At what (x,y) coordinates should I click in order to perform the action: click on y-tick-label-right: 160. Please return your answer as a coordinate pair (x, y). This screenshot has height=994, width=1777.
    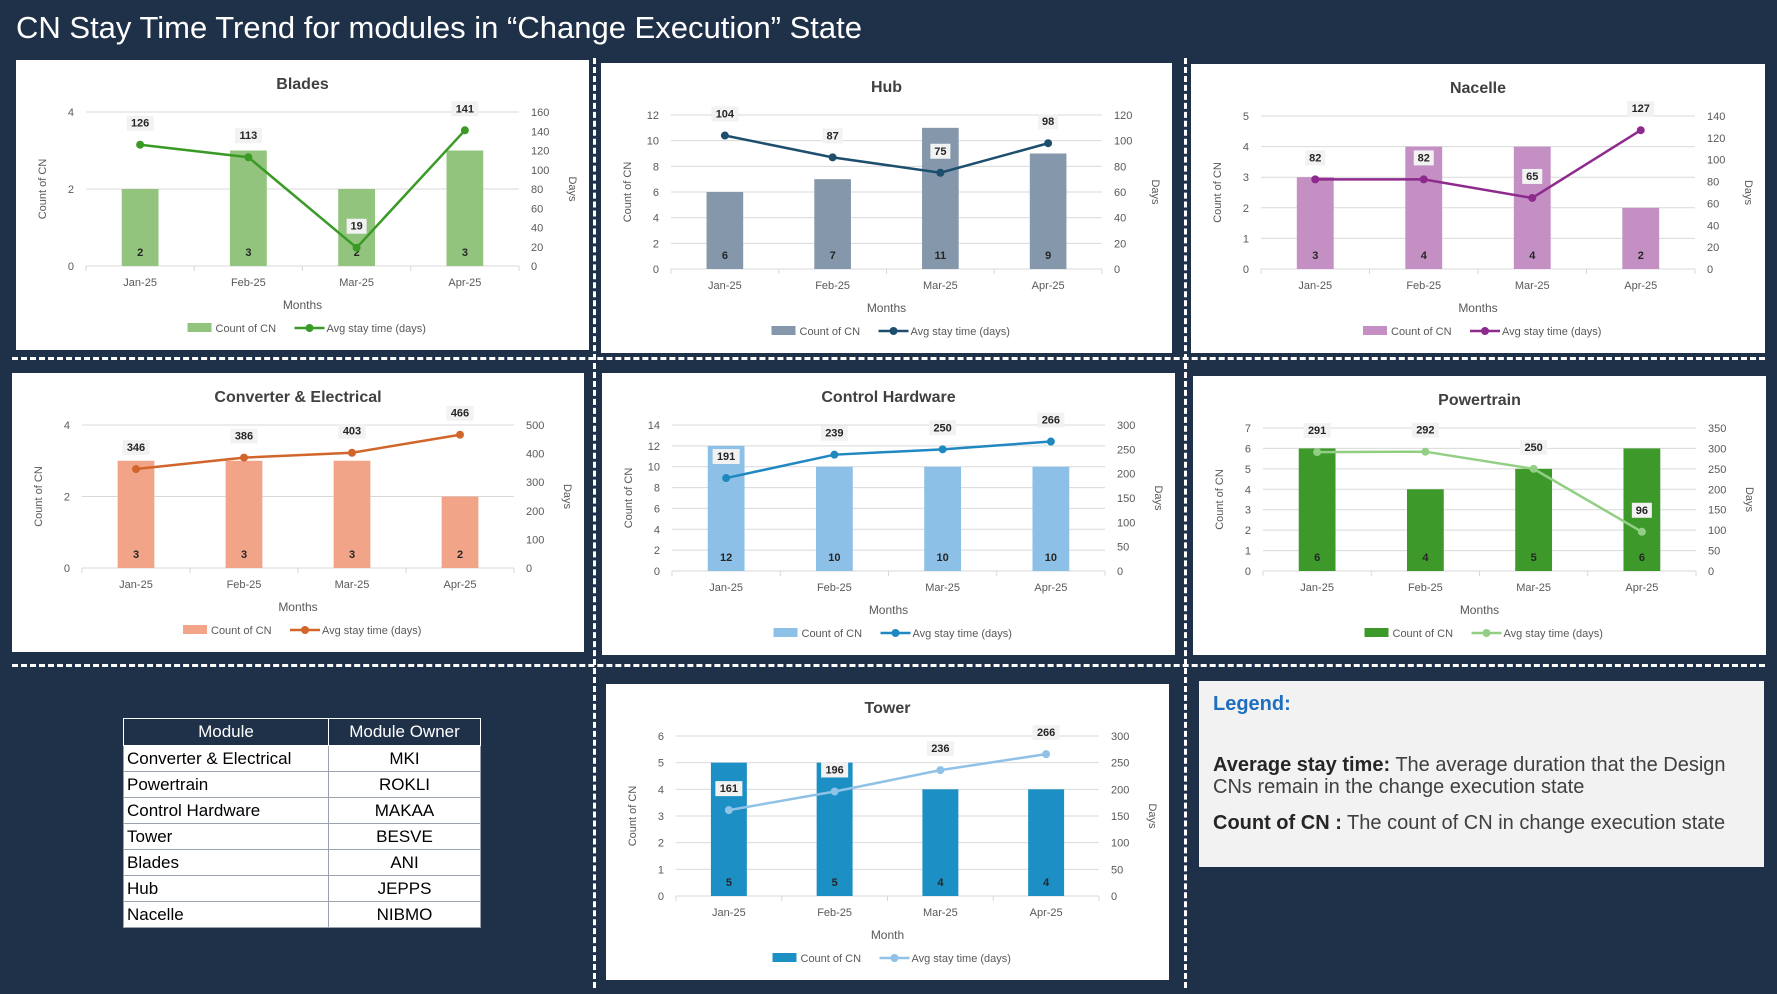
    Looking at the image, I should click on (540, 113).